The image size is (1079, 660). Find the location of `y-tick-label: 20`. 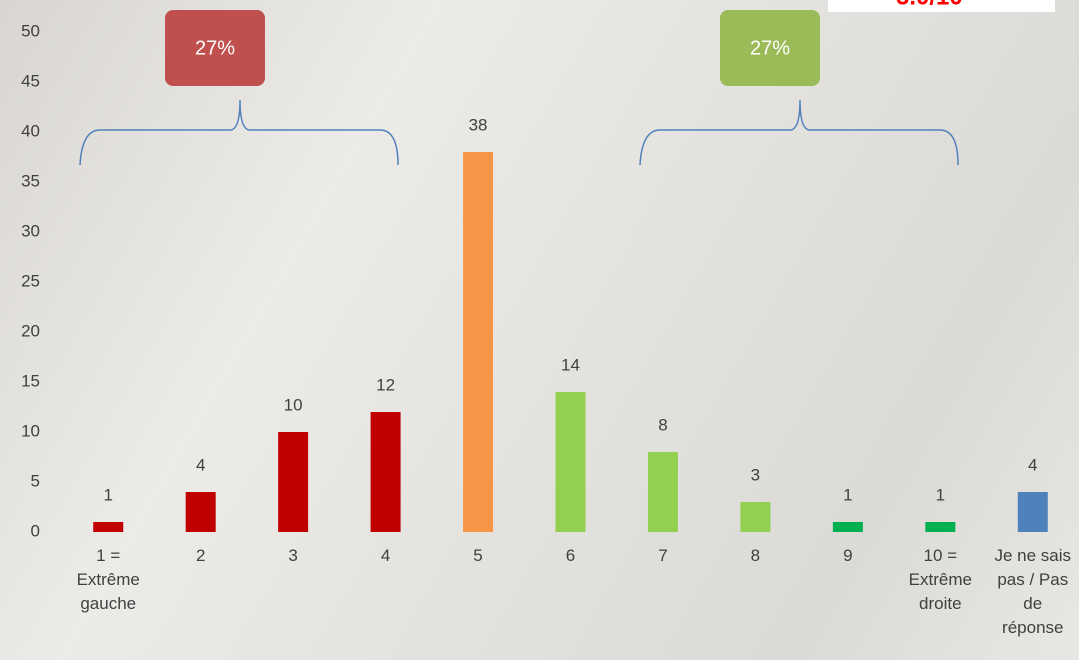

y-tick-label: 20 is located at coordinates (30, 330).